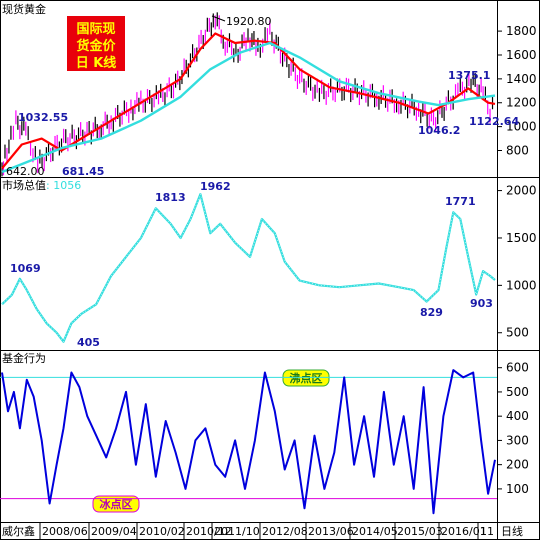 The width and height of the screenshot is (540, 540). I want to click on value-annotation: 405, so click(88, 342).